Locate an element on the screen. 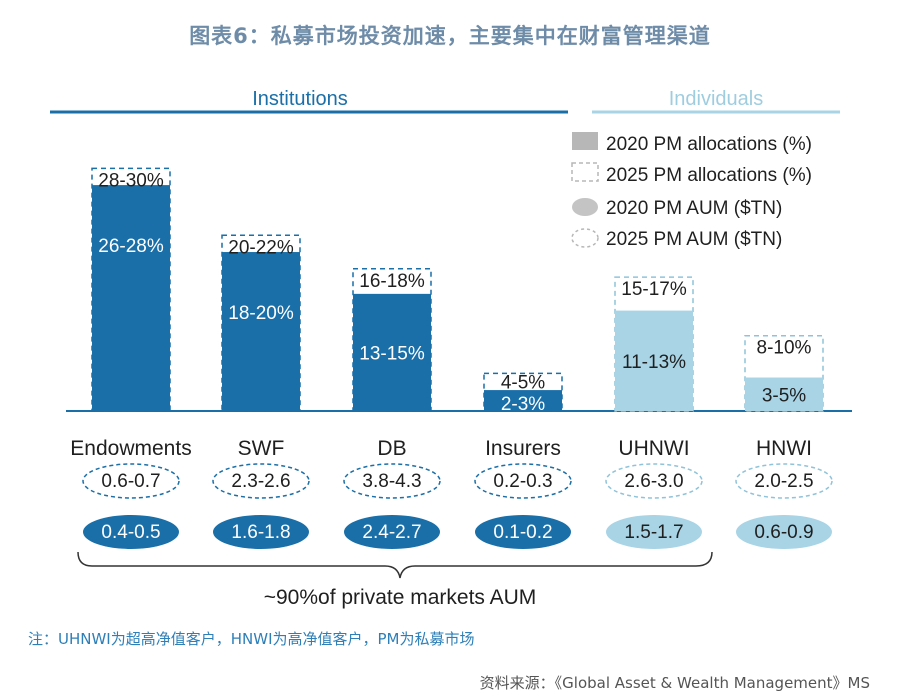  individuals-header: Individuals is located at coordinates (716, 99).